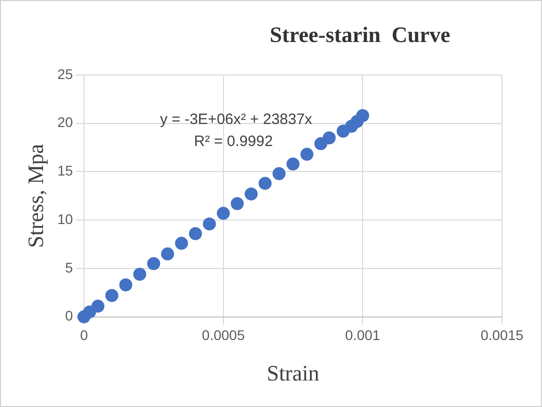 This screenshot has height=407, width=542. Describe the element at coordinates (360, 35) in the screenshot. I see `chart-title: Stree-starin Curve` at that location.